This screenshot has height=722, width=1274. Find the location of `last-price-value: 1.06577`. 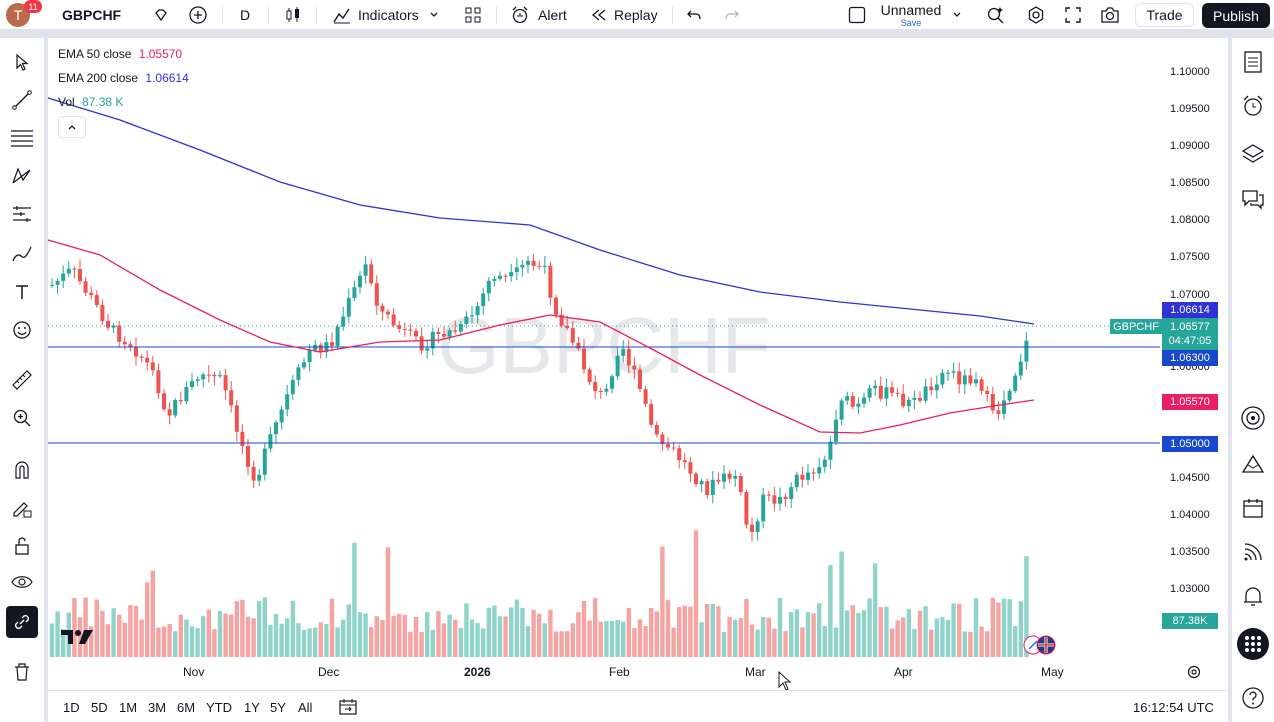

last-price-value: 1.06577 is located at coordinates (1190, 327).